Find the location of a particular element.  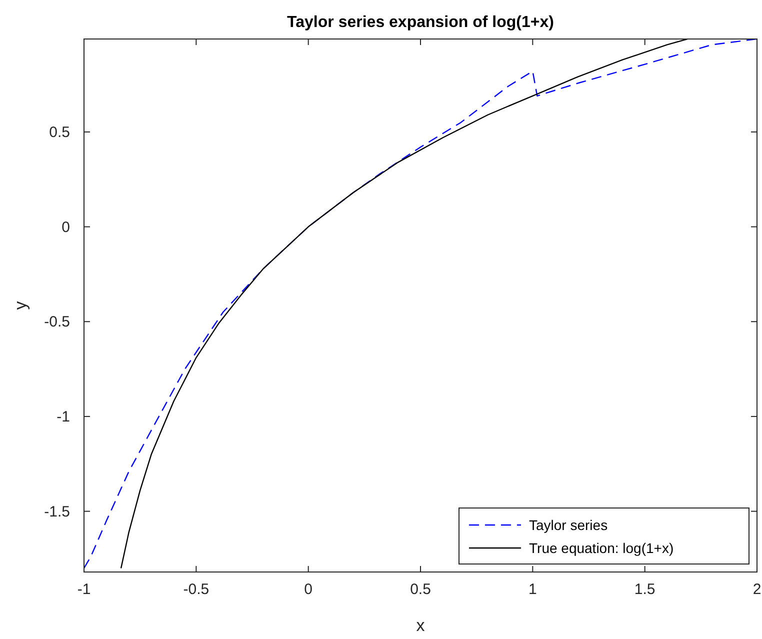

y-tick-label: 0.5 is located at coordinates (59, 132).